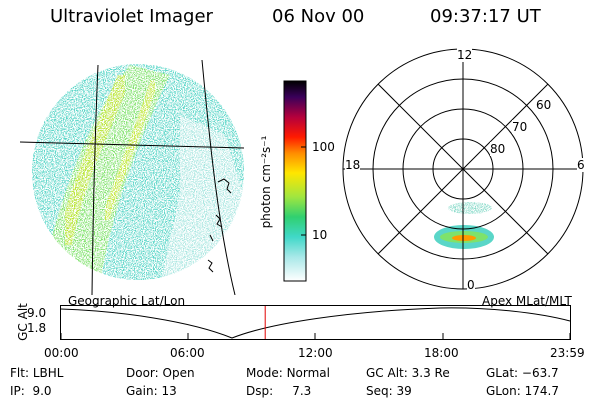  I want to click on status-gain: Gain: 13, so click(151, 391).